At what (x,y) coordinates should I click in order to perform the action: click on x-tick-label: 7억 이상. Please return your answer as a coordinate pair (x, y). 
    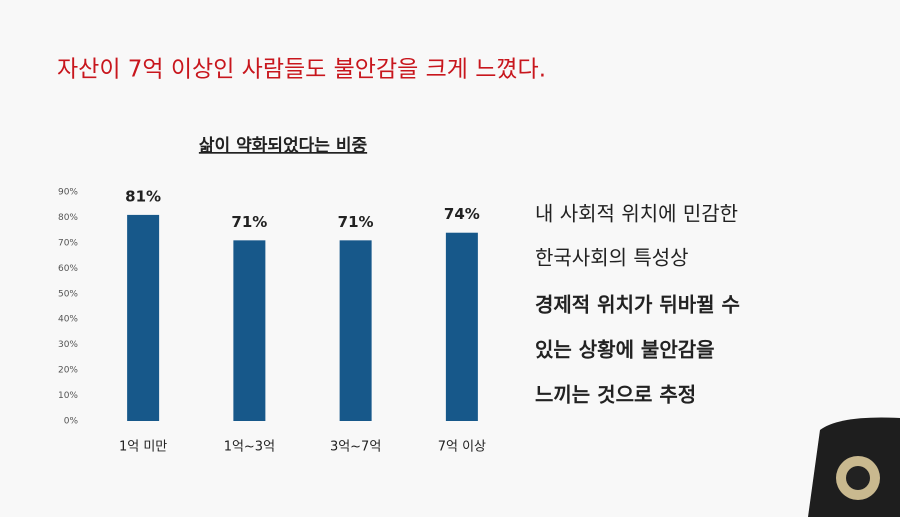
    Looking at the image, I should click on (462, 447).